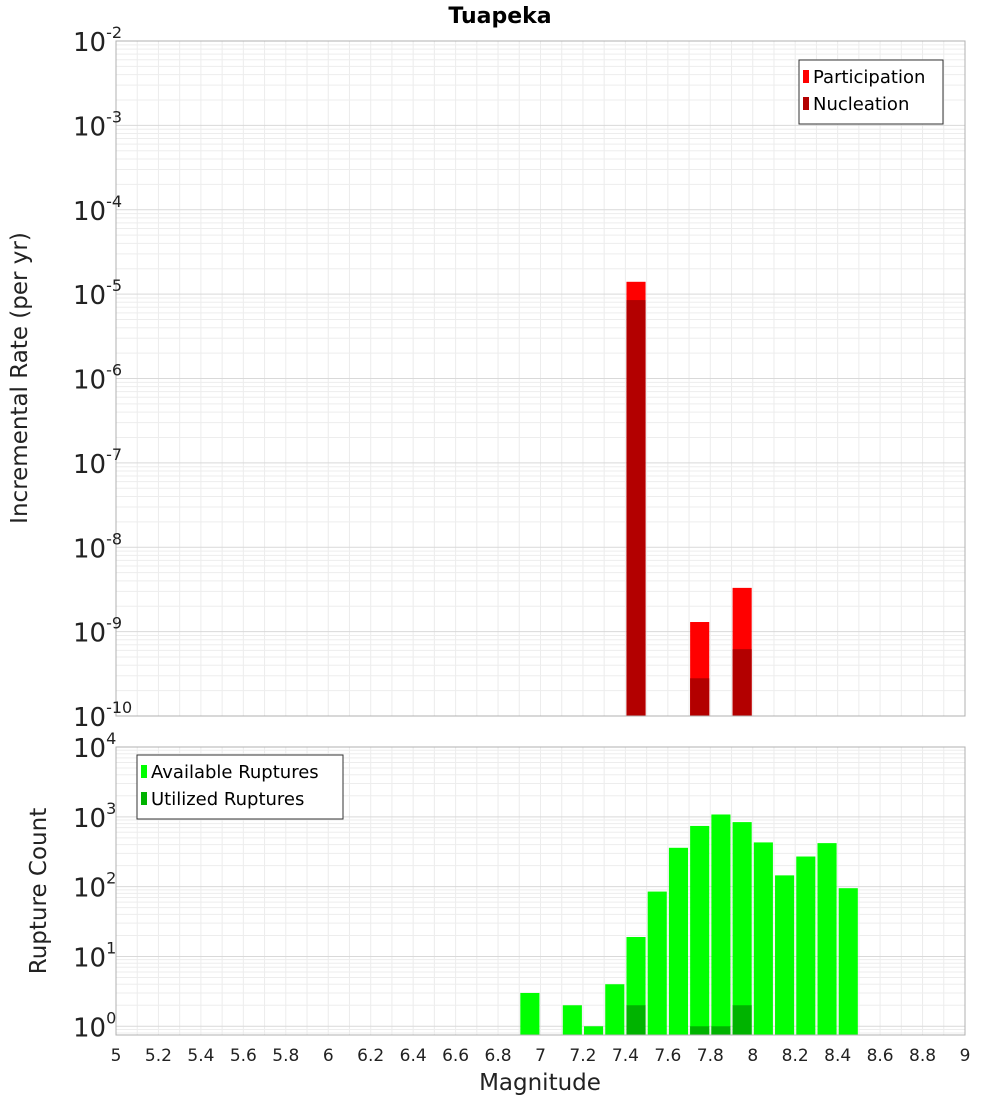 This screenshot has width=1000, height=1100. What do you see at coordinates (97, 209) in the screenshot?
I see `y-tick-label: 10⁻⁴` at bounding box center [97, 209].